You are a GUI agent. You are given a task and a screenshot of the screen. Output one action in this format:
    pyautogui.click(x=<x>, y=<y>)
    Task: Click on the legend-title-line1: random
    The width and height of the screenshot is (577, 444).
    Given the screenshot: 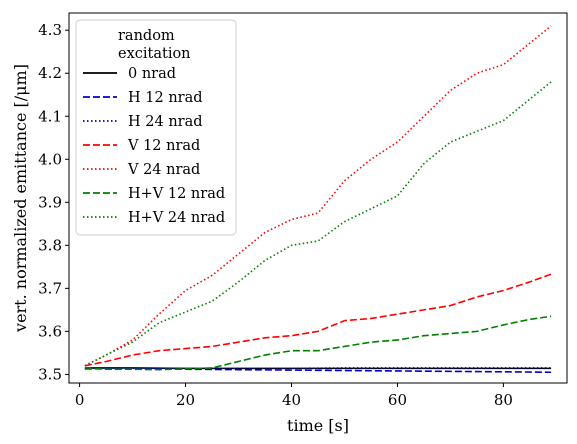 What is the action you would take?
    pyautogui.click(x=146, y=36)
    